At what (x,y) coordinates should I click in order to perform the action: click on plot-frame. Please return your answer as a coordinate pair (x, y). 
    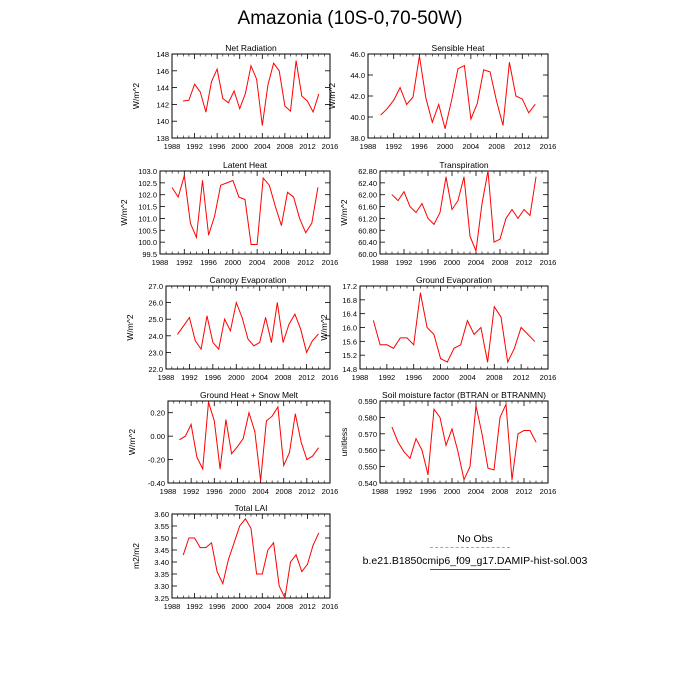
    Looking at the image, I should click on (464, 212).